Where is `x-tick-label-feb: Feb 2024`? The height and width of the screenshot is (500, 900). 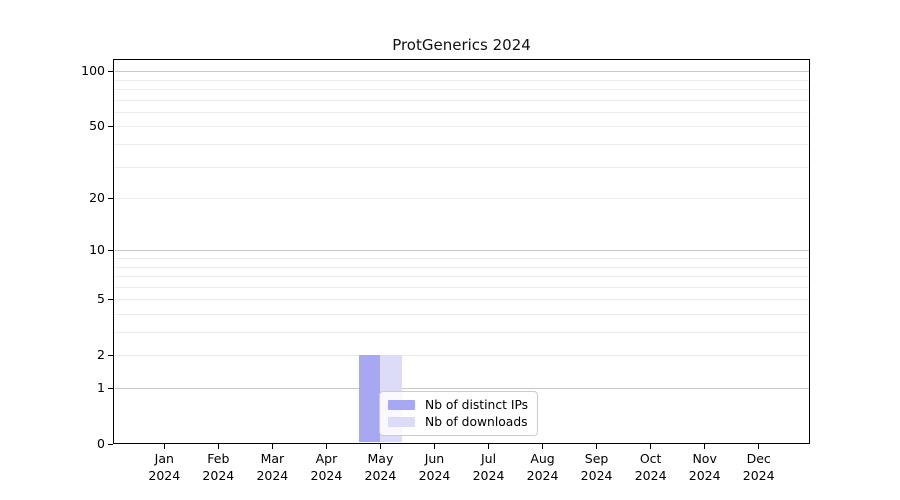 x-tick-label-feb: Feb 2024 is located at coordinates (218, 467).